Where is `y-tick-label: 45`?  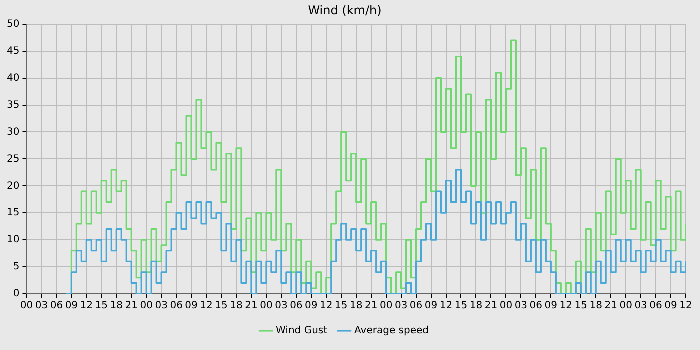
y-tick-label: 45 is located at coordinates (13, 51).